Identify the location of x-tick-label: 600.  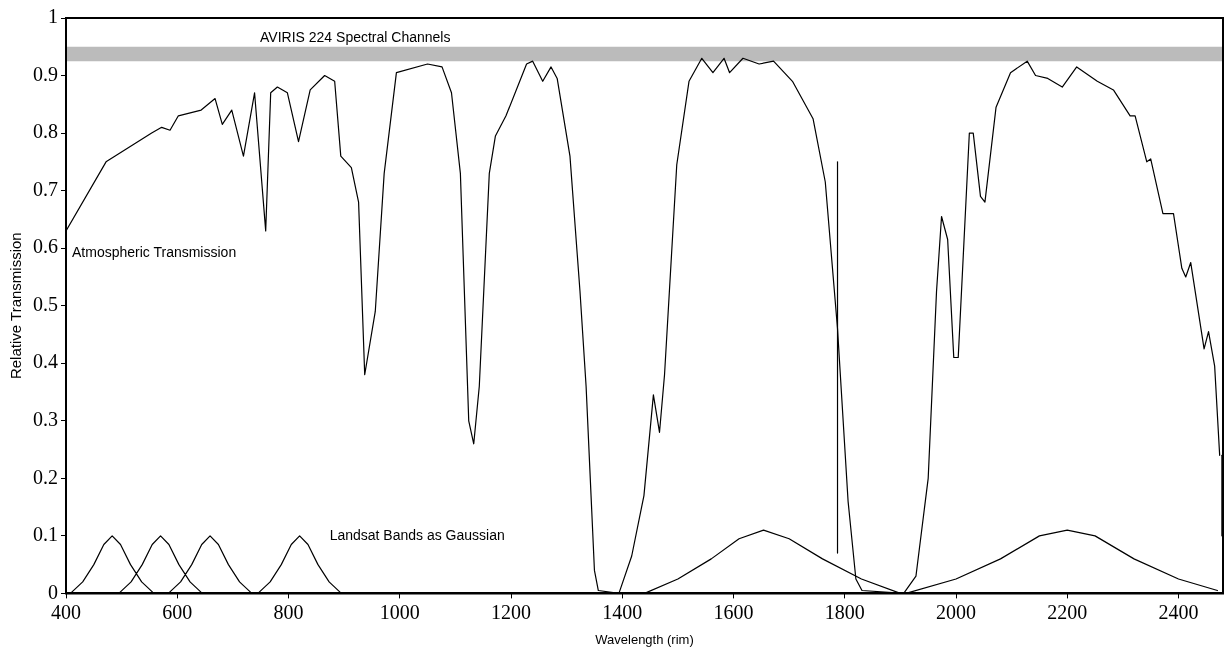
(177, 611).